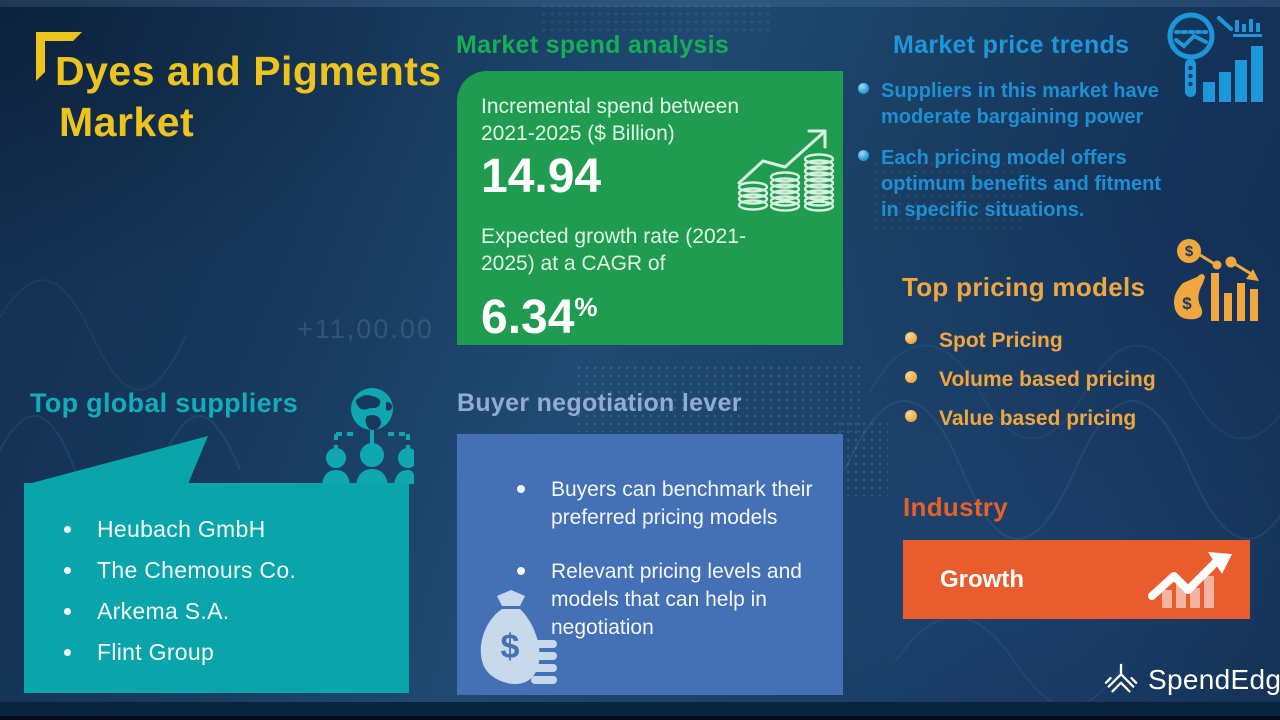  I want to click on list-item: Arkema S.A., so click(226, 611).